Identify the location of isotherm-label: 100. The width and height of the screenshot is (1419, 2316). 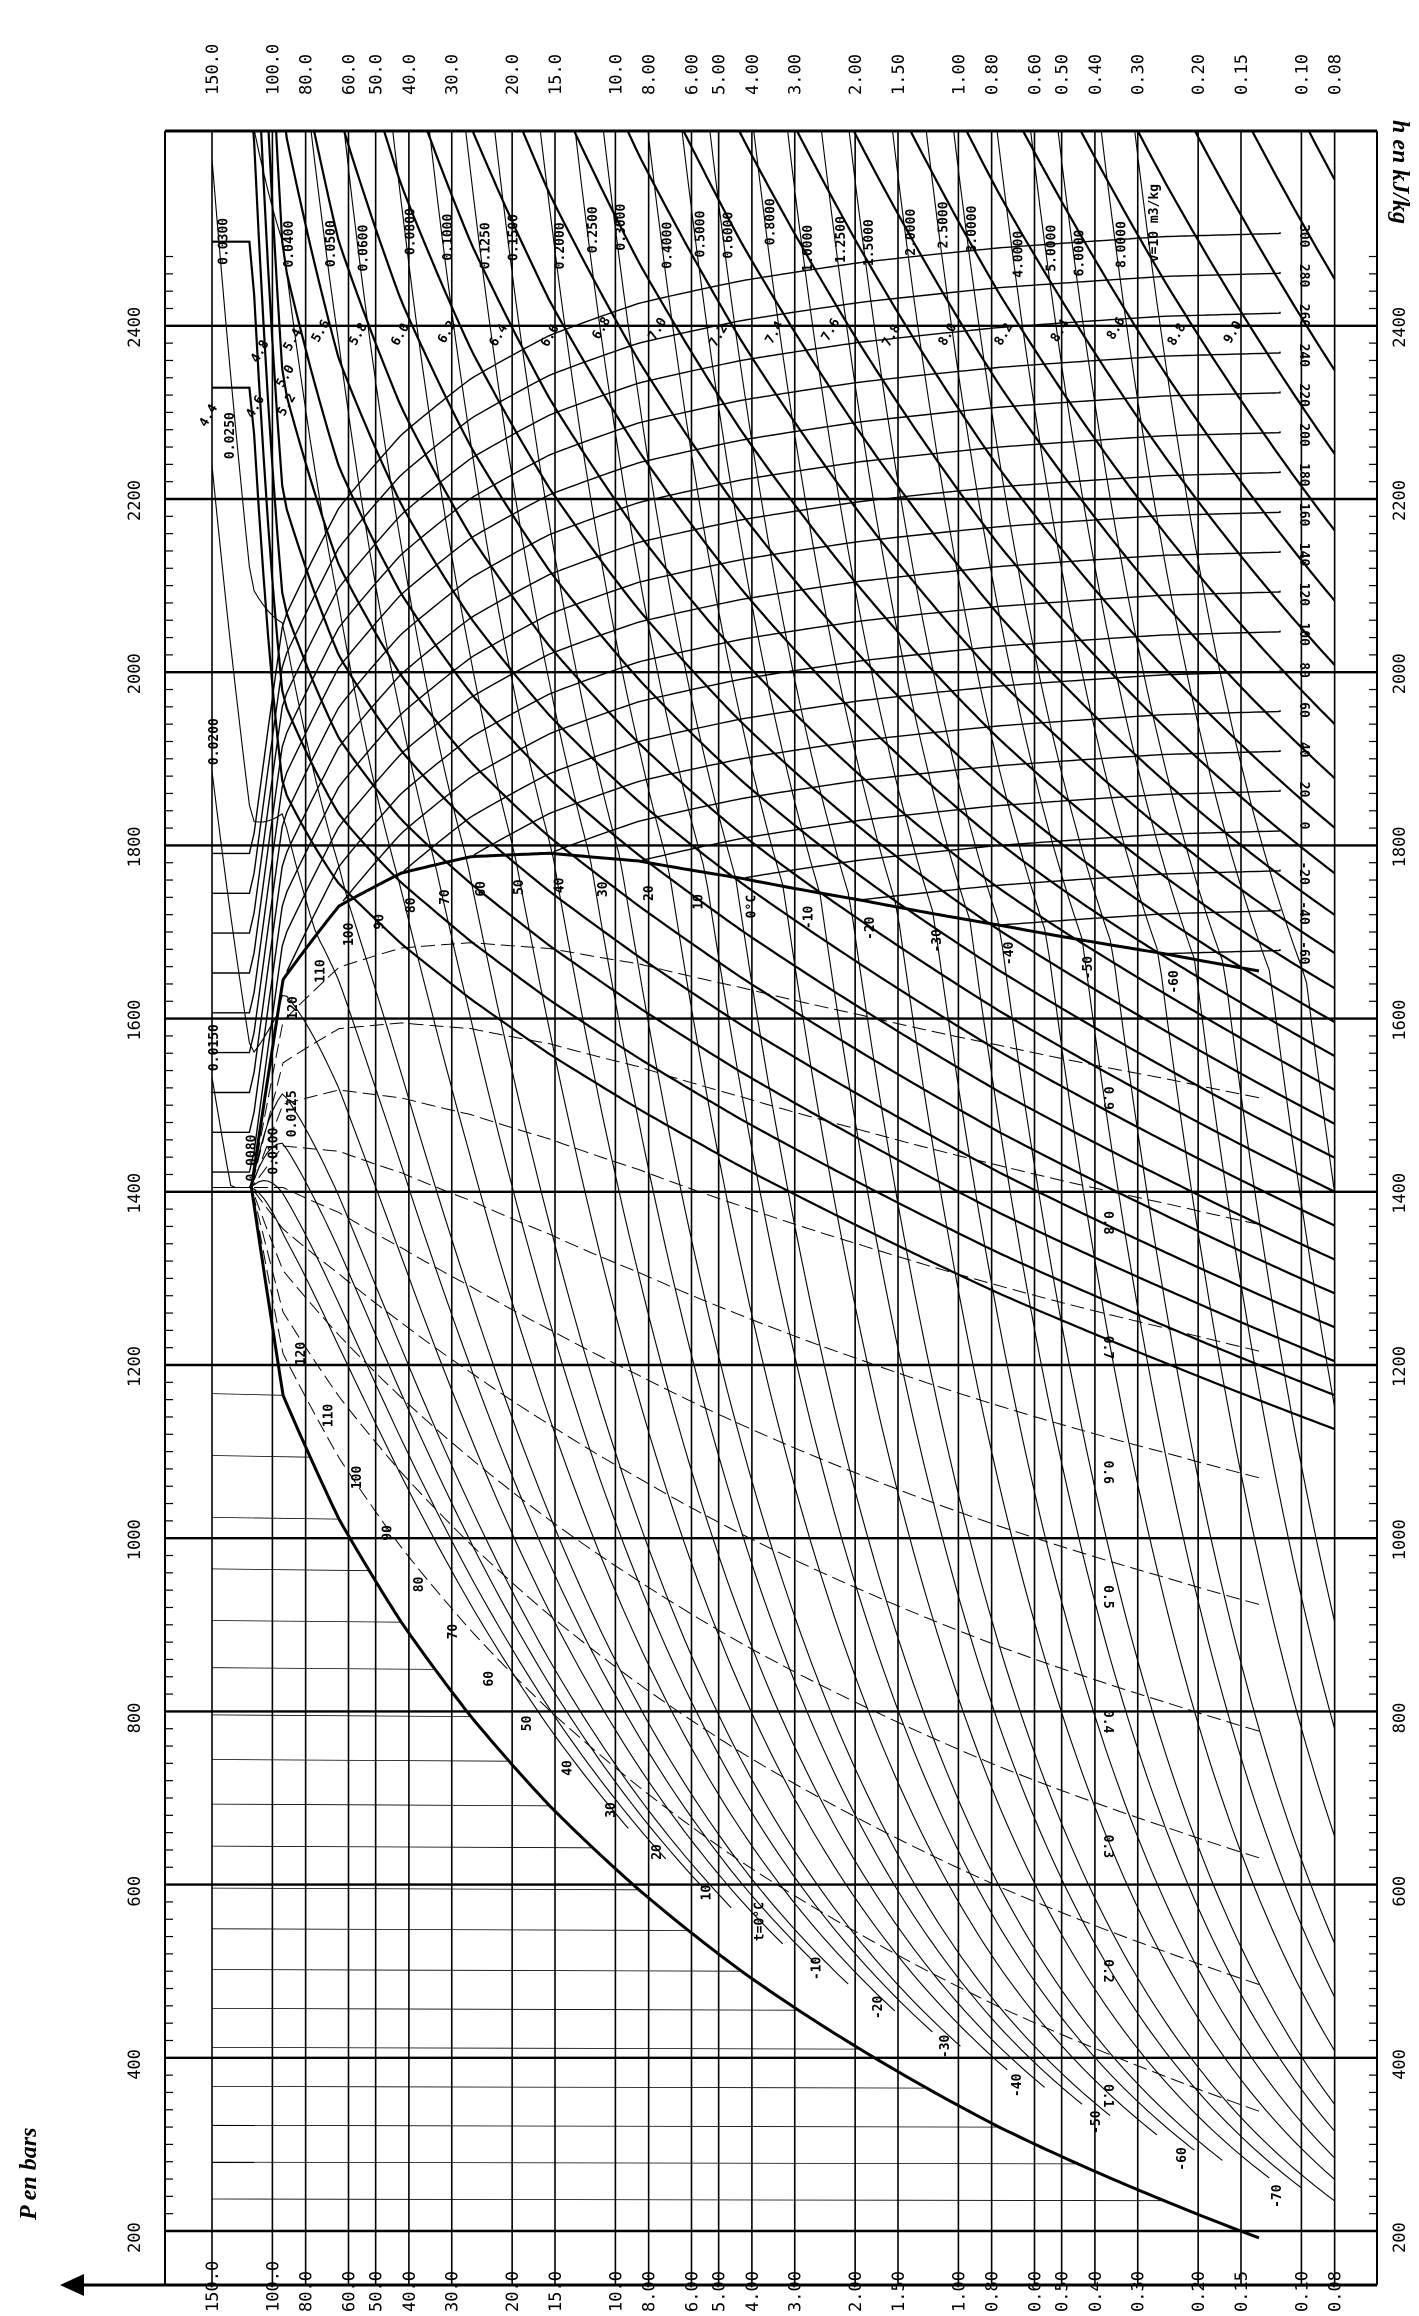
(1303, 634).